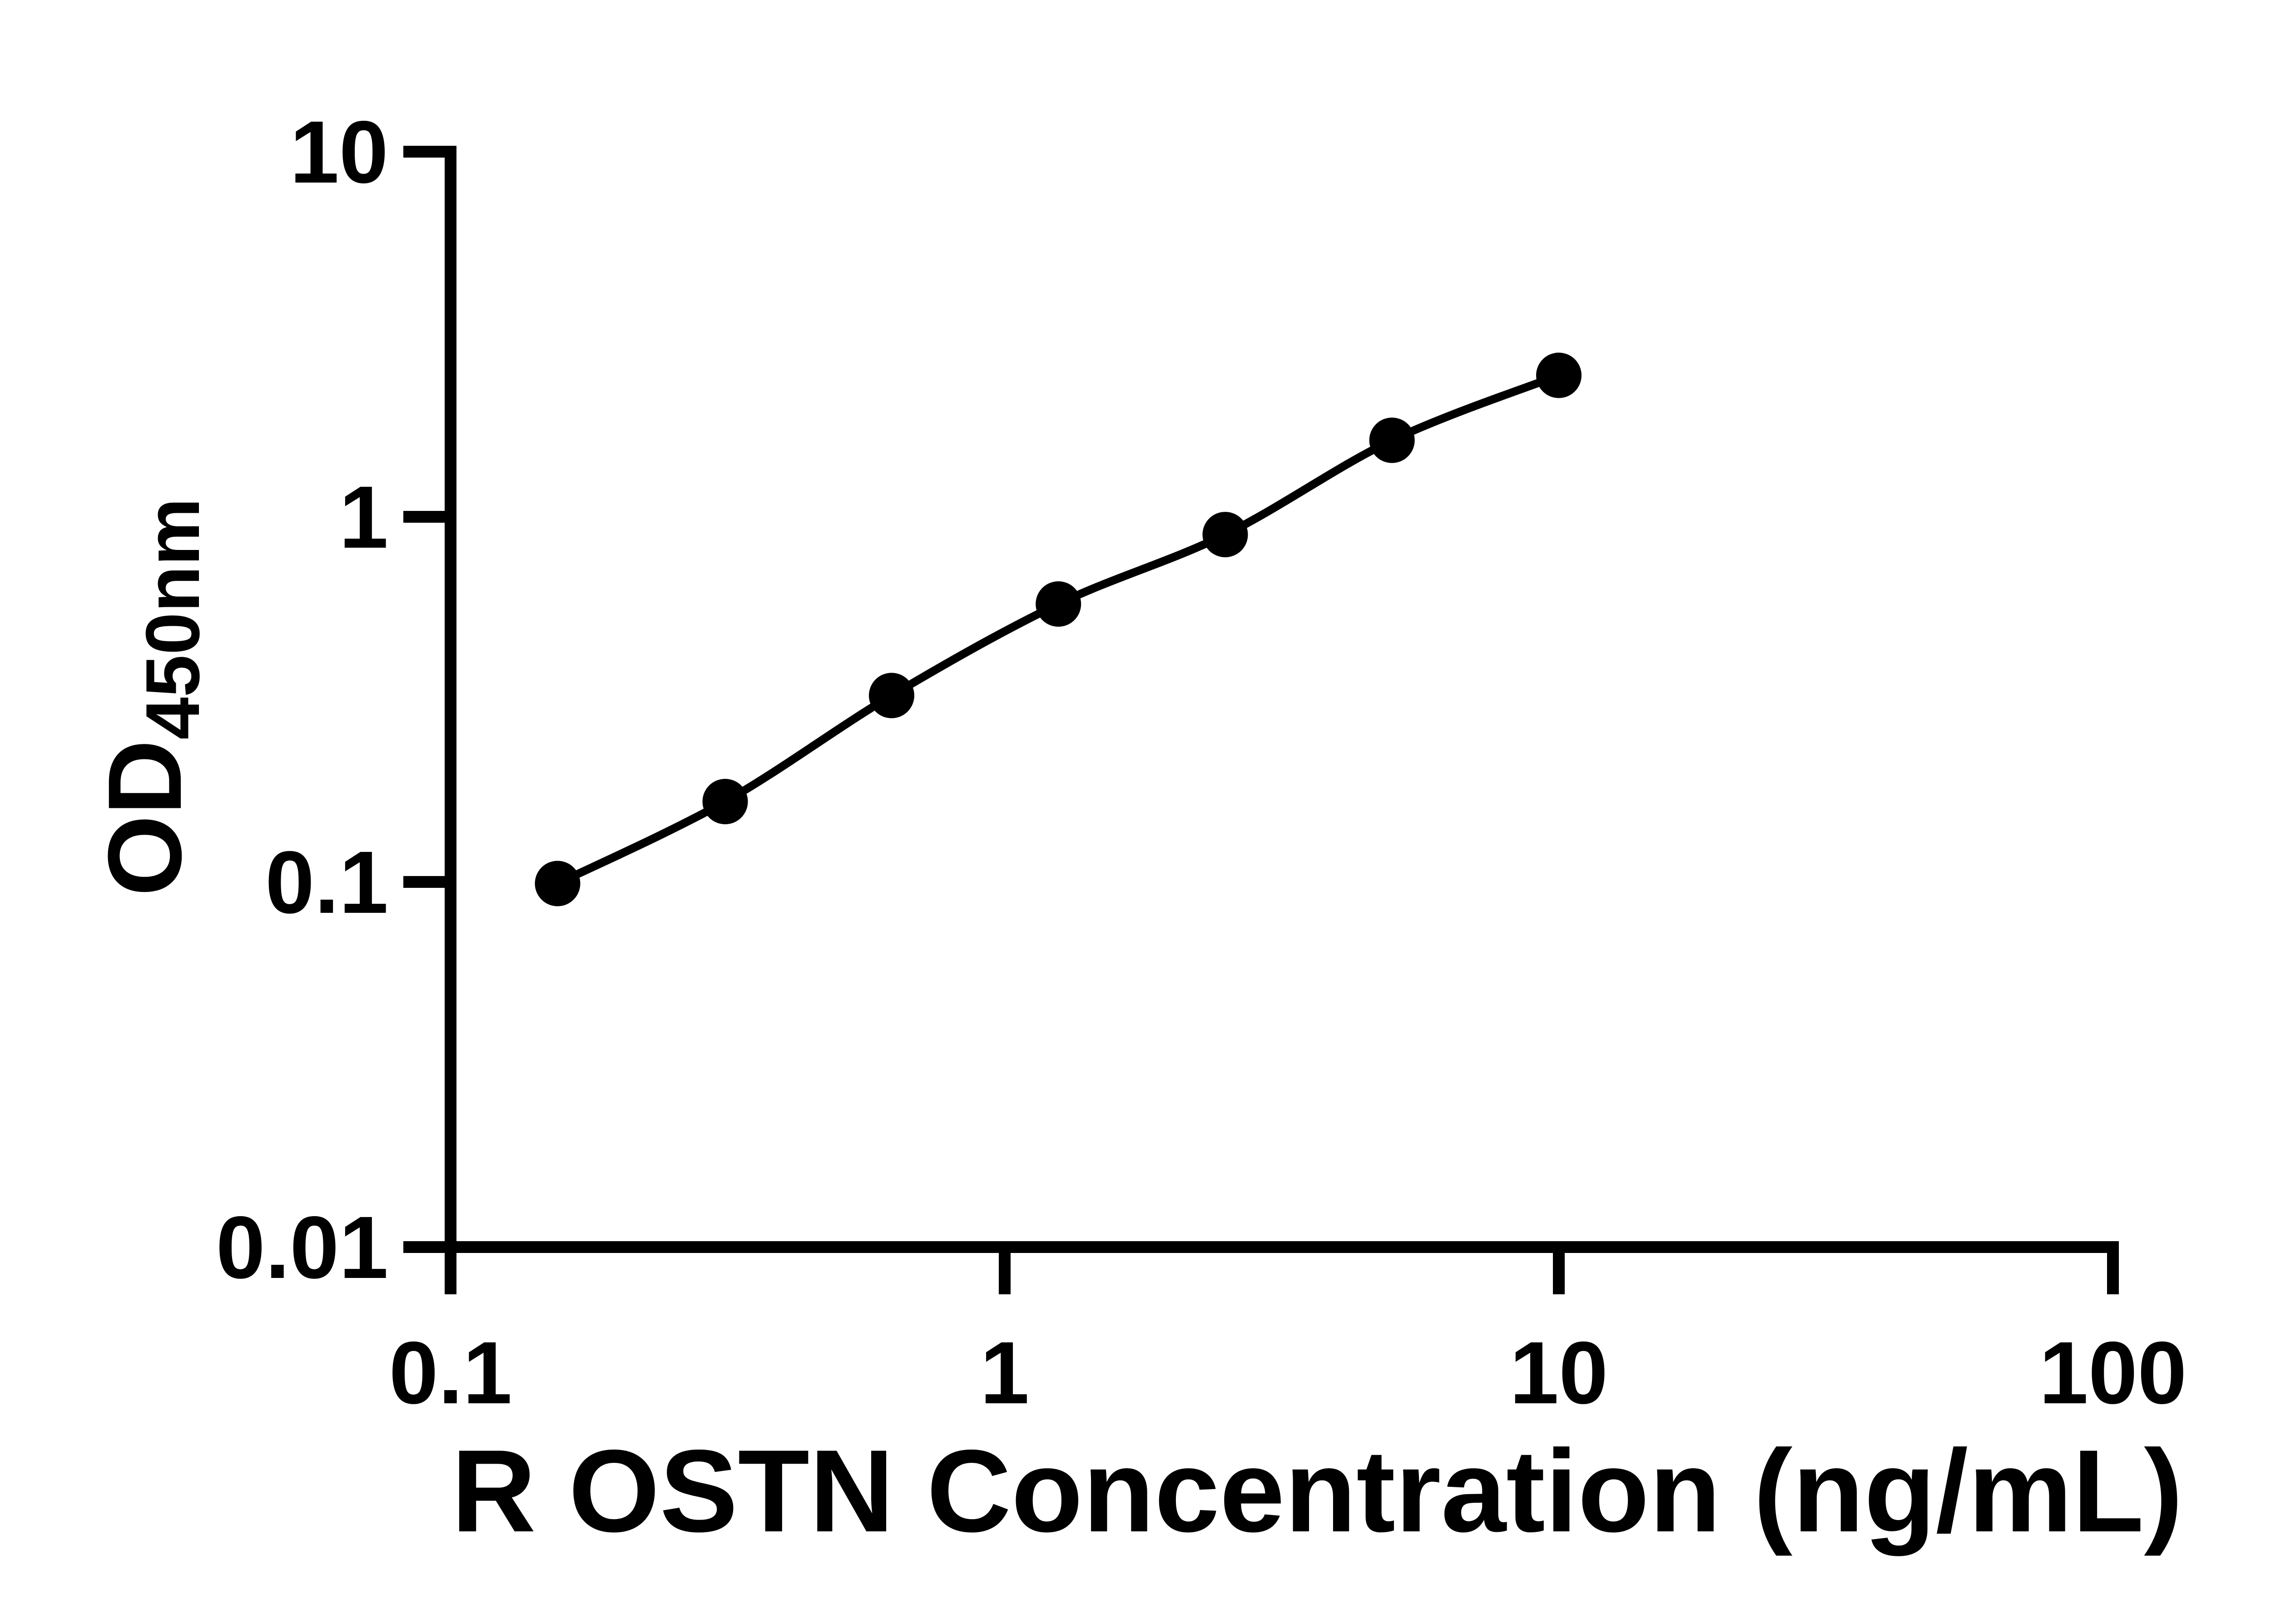  I want to click on svg-text: OD450nm, so click(150, 697).